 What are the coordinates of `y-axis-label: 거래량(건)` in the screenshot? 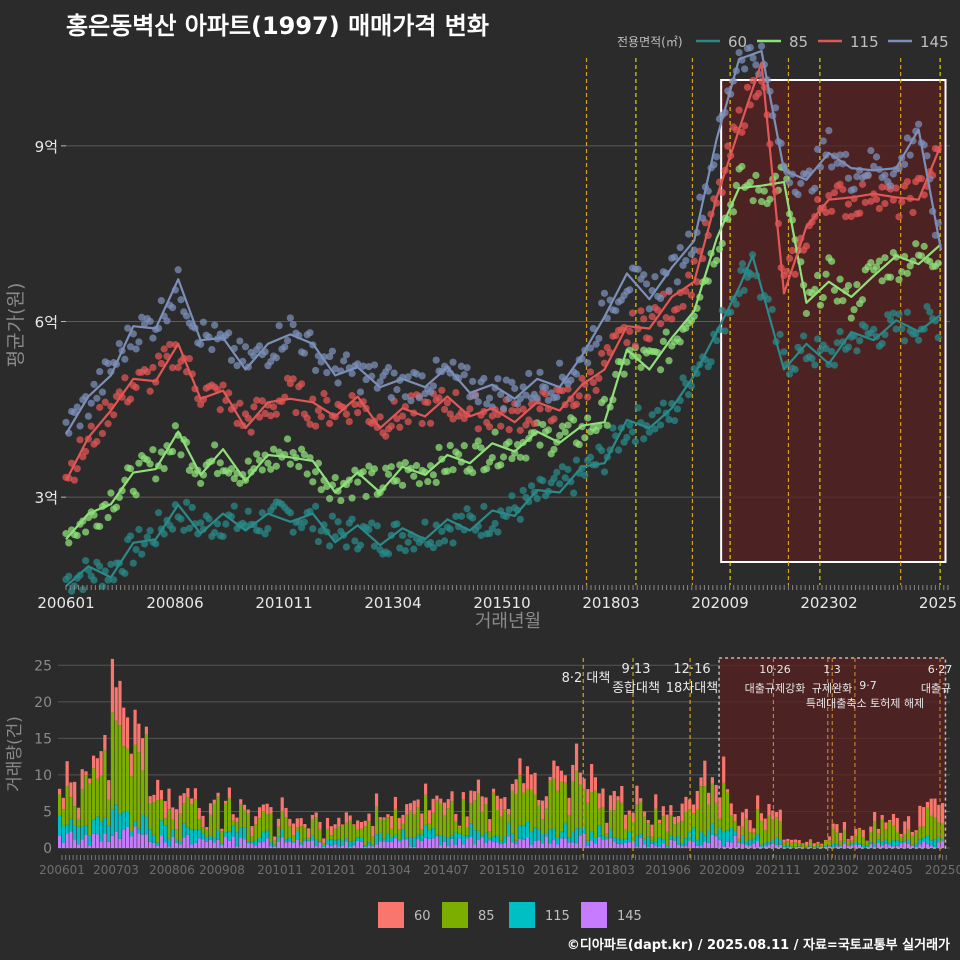 It's located at (15, 754).